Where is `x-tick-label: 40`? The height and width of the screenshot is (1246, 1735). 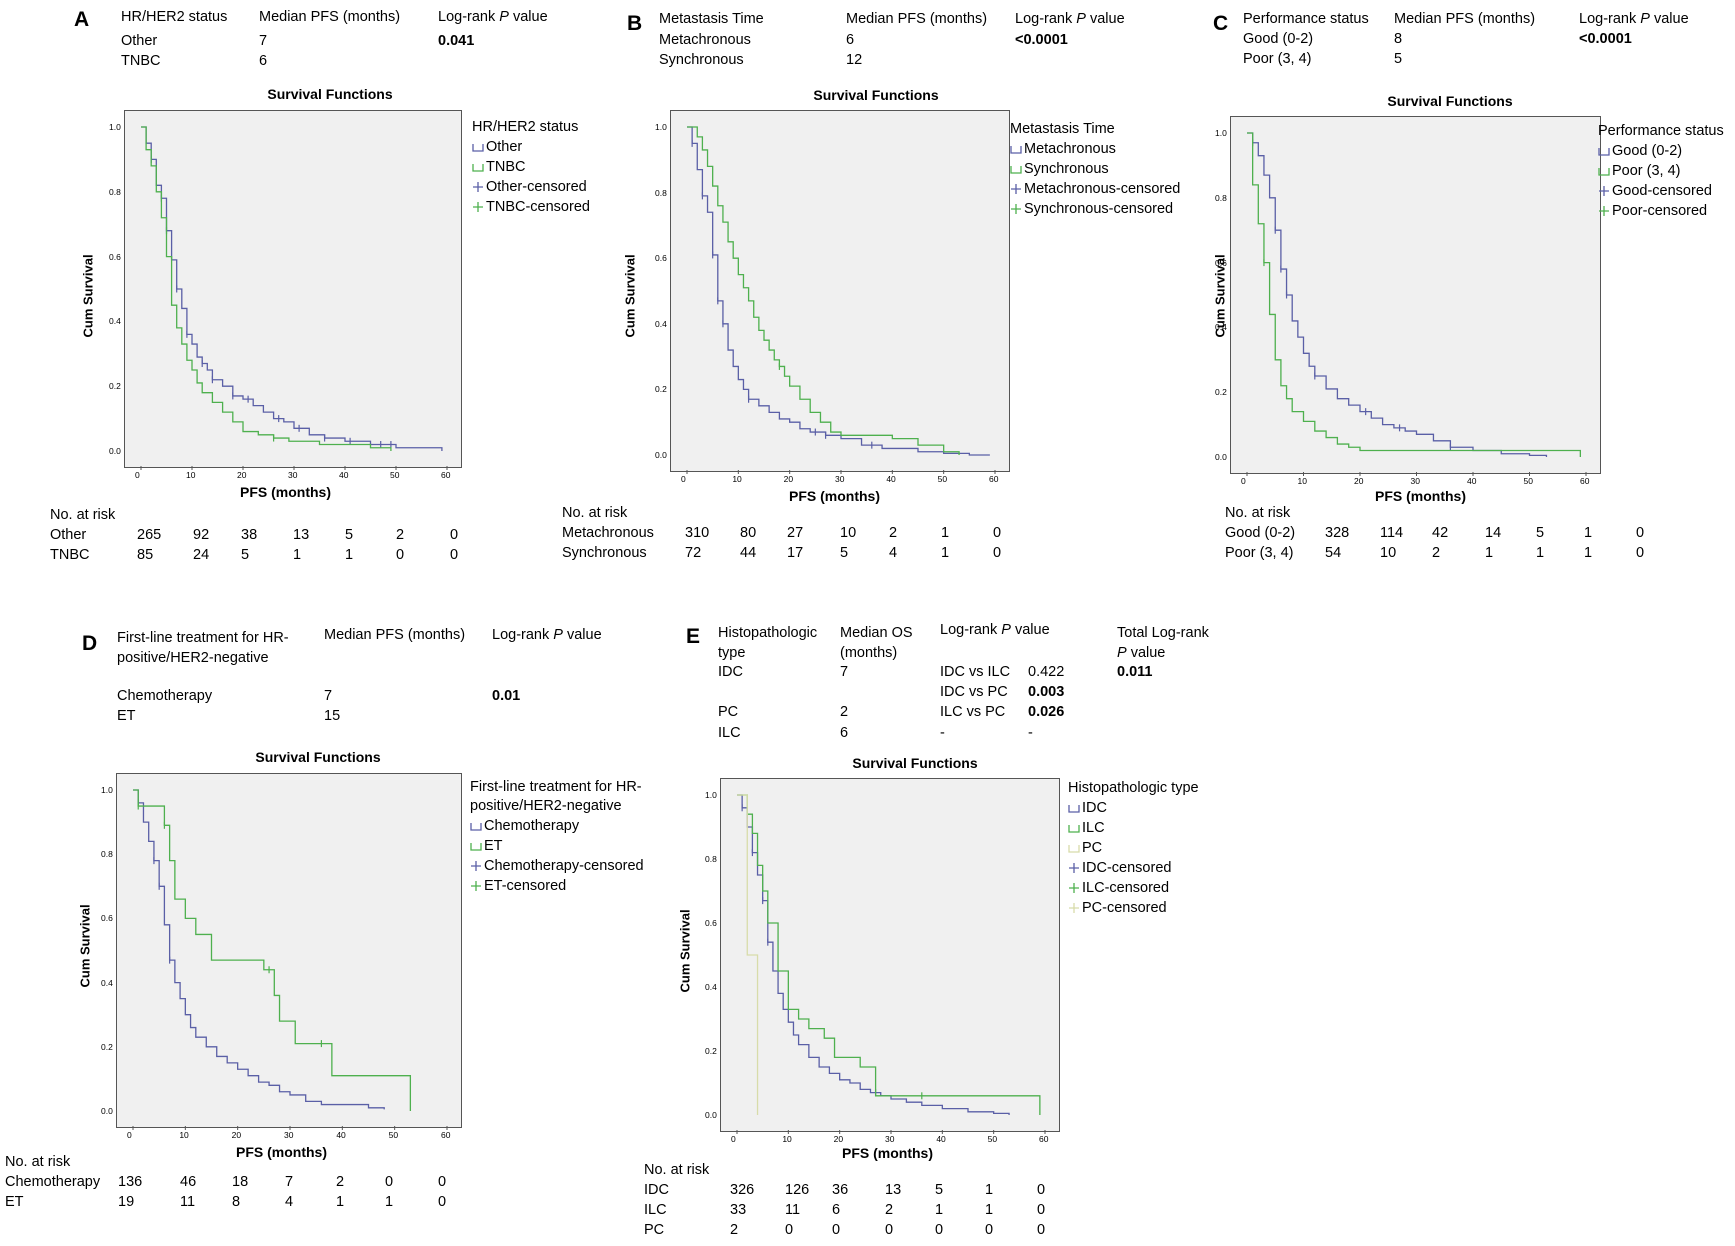 x-tick-label: 40 is located at coordinates (341, 1135).